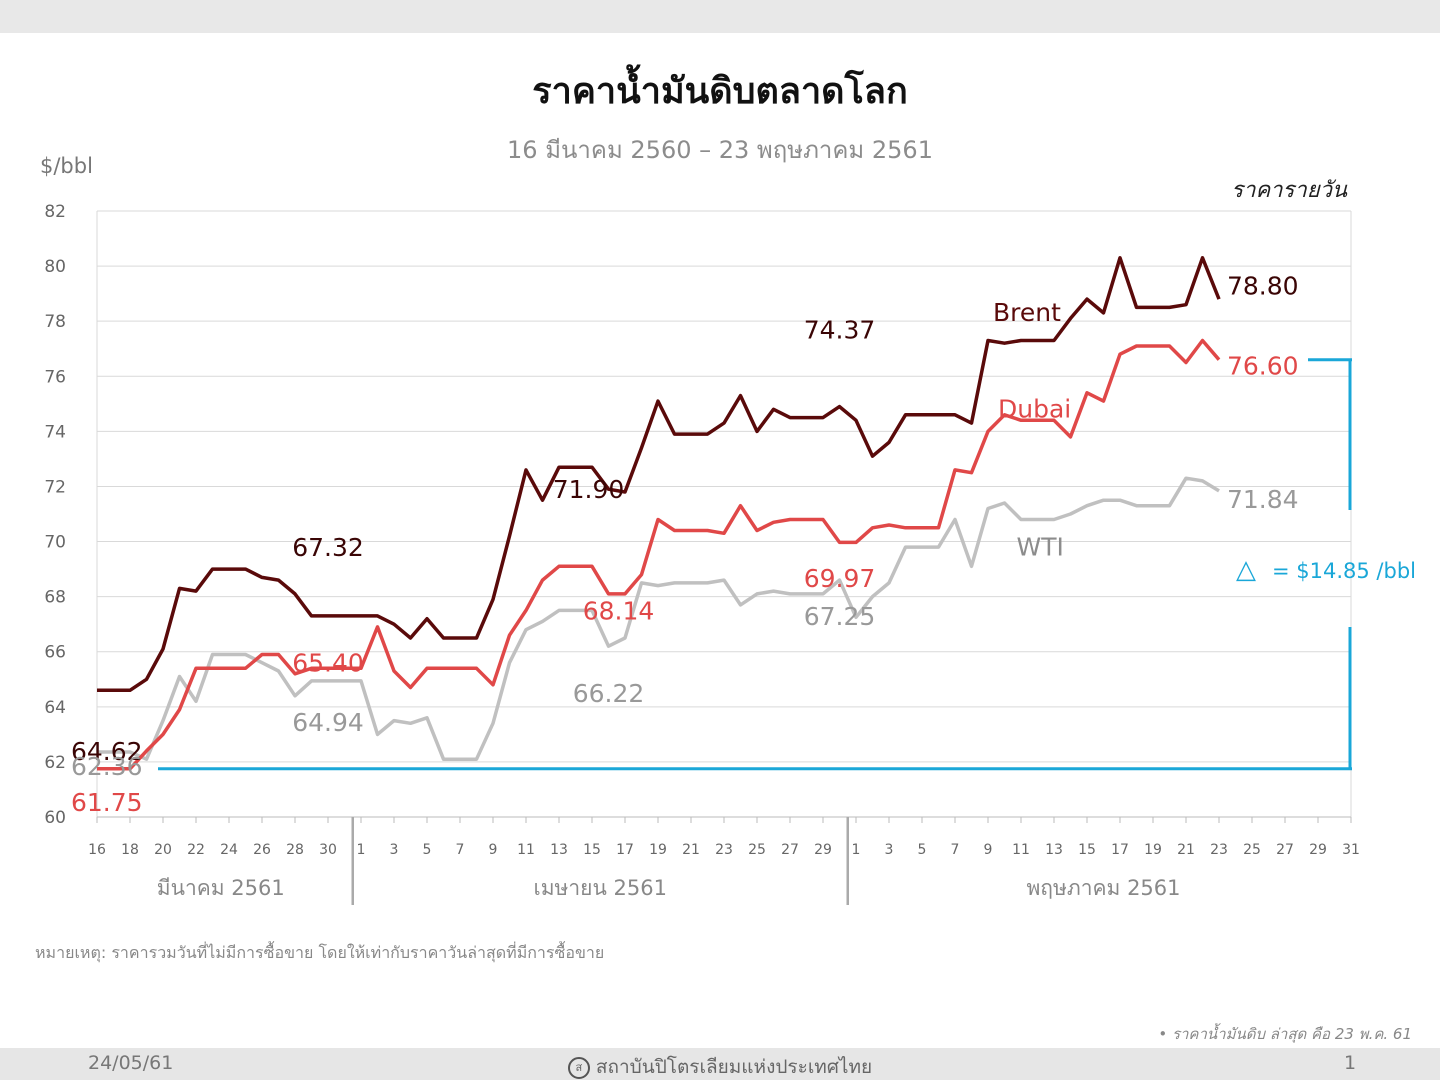 The height and width of the screenshot is (1082, 1440). I want to click on series-label-wti: WTI, so click(1040, 546).